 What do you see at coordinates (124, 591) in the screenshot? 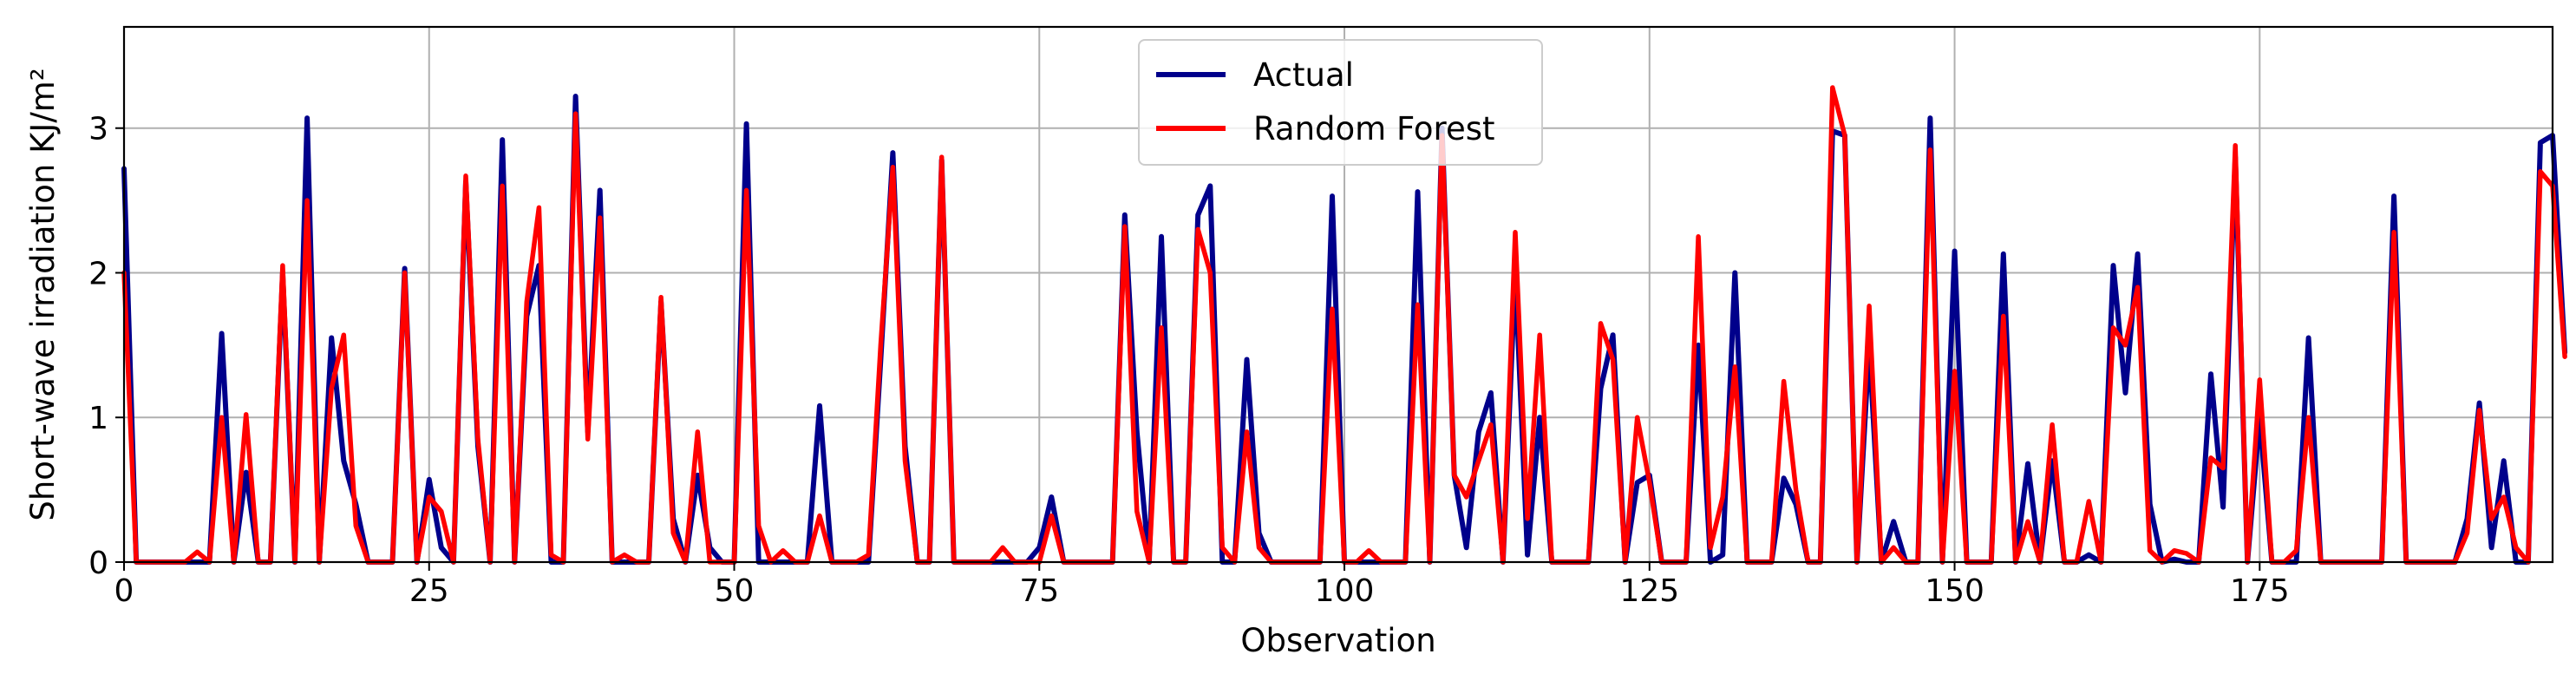
I see `x-tick-label: 0` at bounding box center [124, 591].